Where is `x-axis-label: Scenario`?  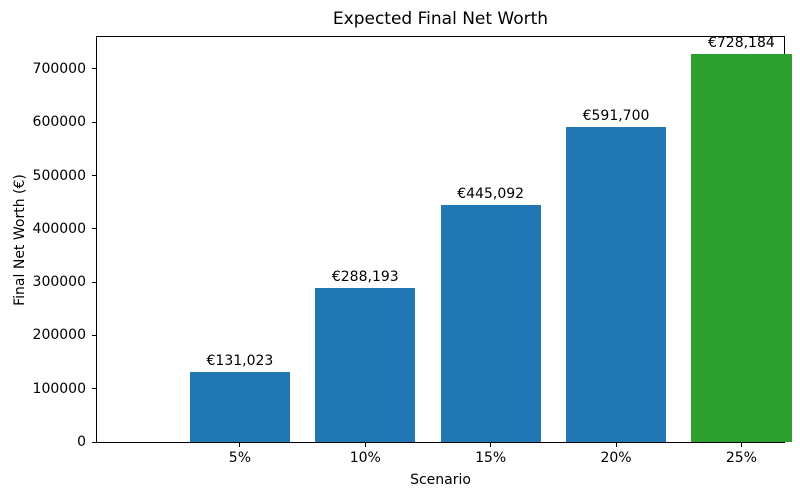
x-axis-label: Scenario is located at coordinates (440, 480).